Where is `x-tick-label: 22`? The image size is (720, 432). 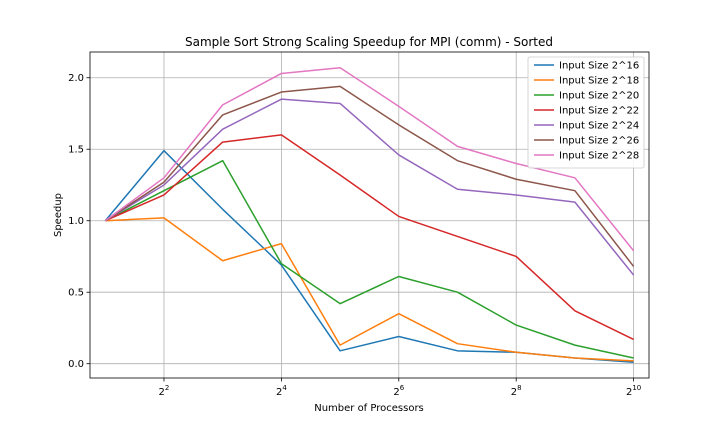
x-tick-label: 22 is located at coordinates (164, 391).